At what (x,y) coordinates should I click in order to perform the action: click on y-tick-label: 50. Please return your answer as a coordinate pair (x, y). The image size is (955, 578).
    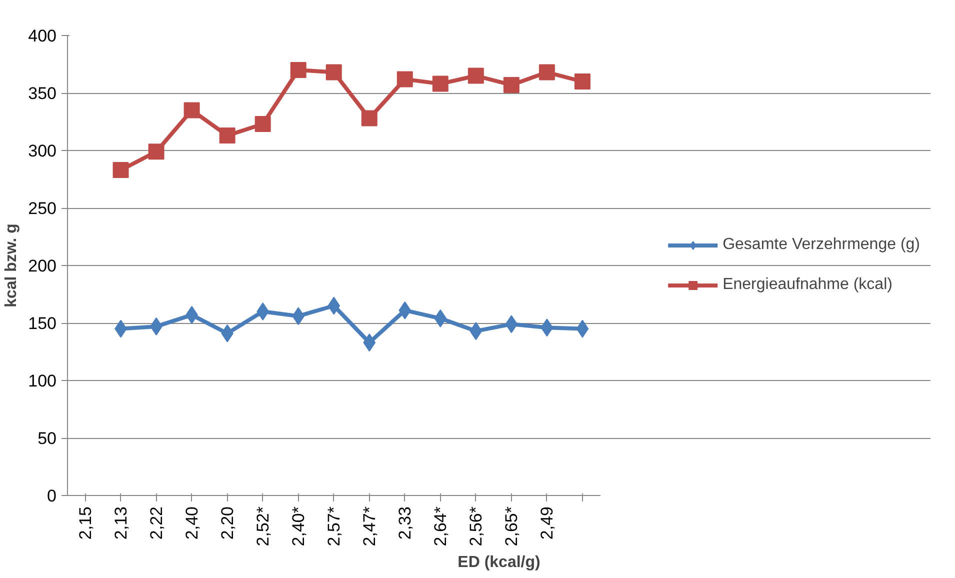
    Looking at the image, I should click on (47, 438).